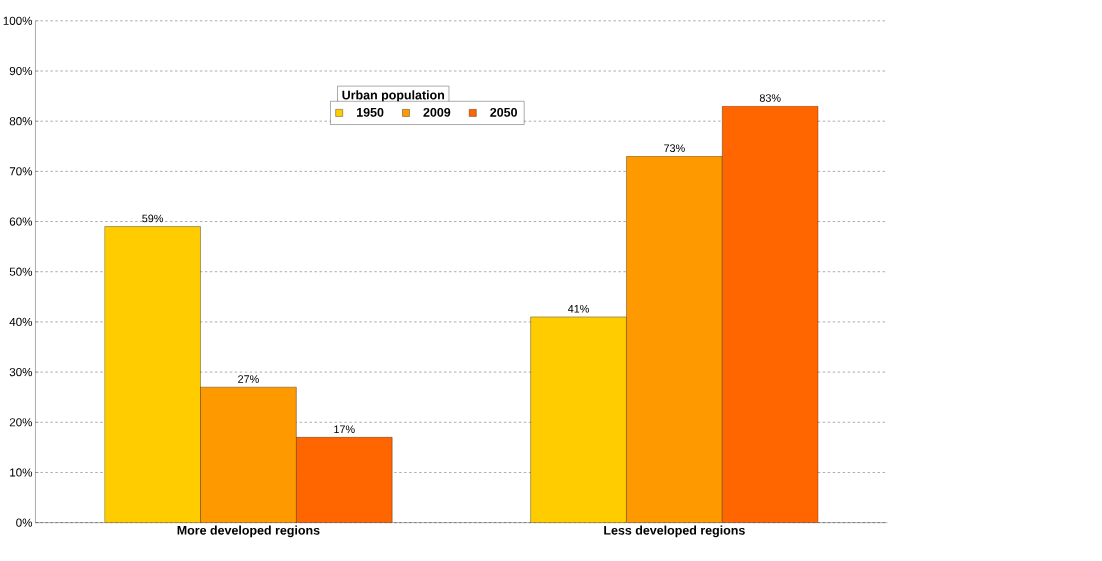 The image size is (1102, 561). I want to click on y-tick-label: 30%, so click(21, 372).